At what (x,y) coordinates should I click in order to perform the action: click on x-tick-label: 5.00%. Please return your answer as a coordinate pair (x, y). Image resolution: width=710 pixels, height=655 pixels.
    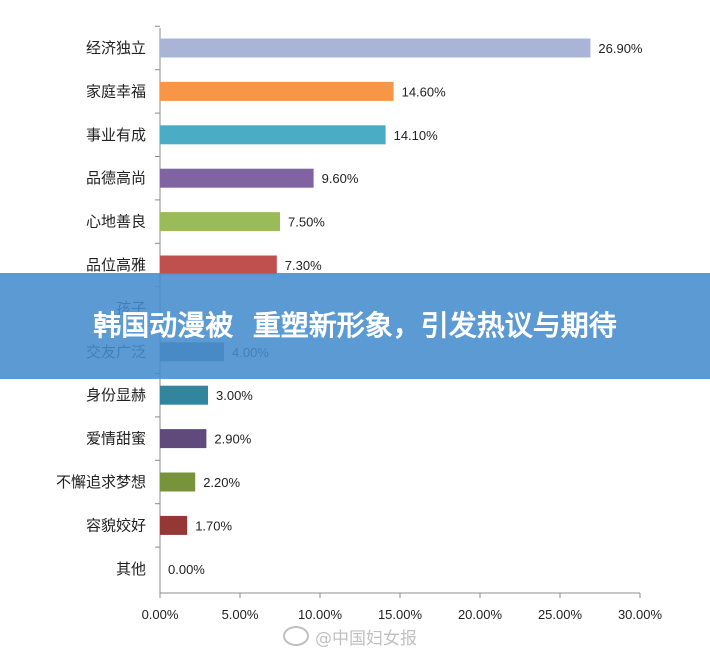
    Looking at the image, I should click on (240, 614).